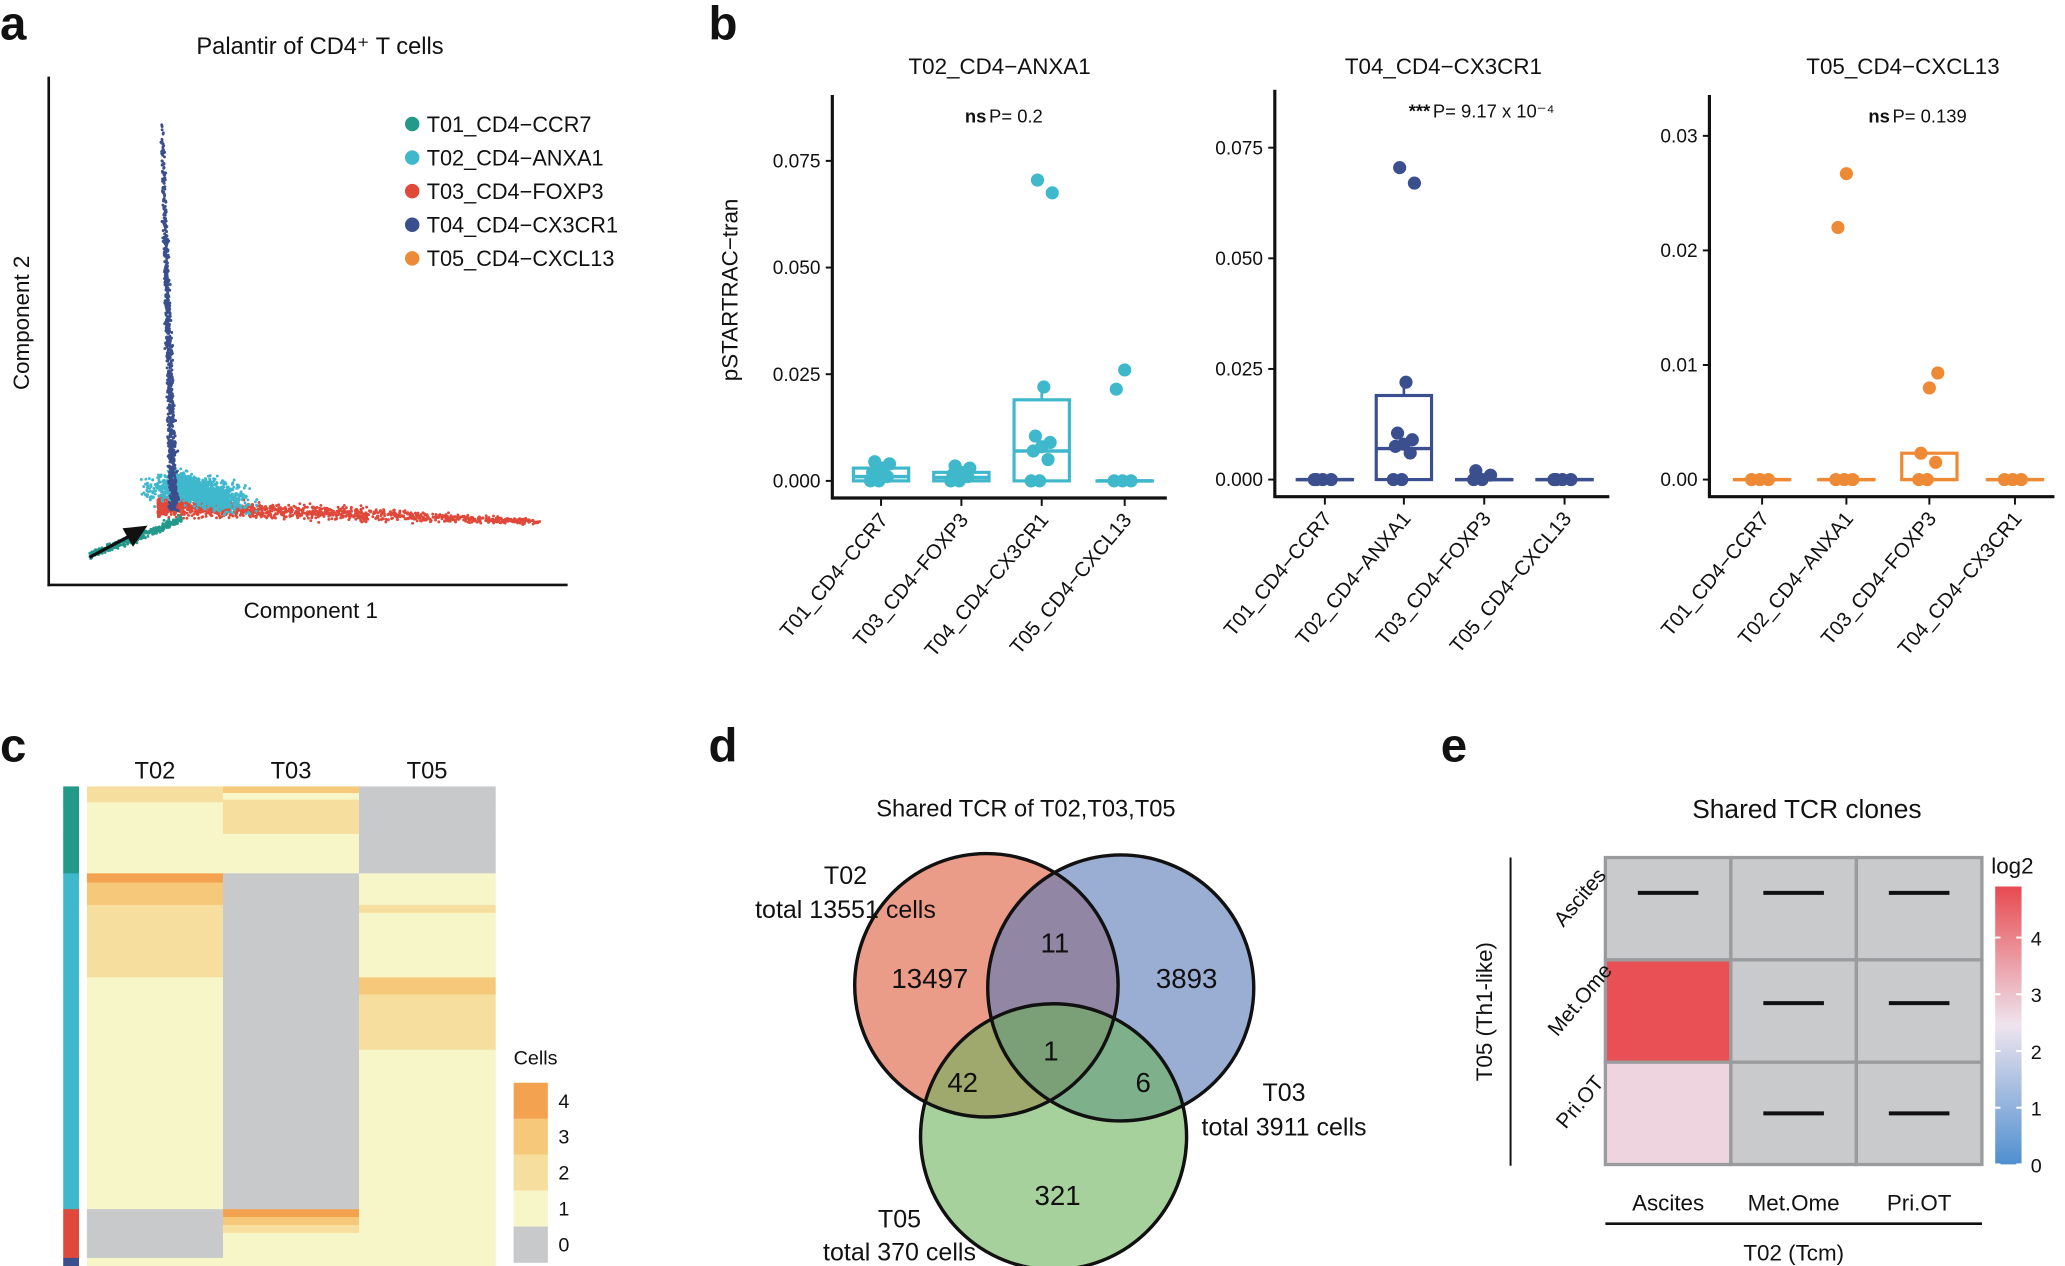 The image size is (2065, 1266). What do you see at coordinates (71, 1213) in the screenshot?
I see `group-bar` at bounding box center [71, 1213].